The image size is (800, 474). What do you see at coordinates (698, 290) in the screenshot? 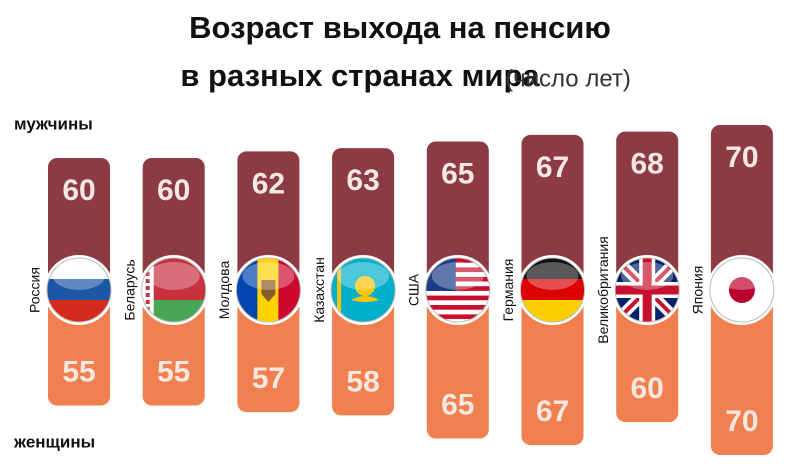
I see `country-label: Япония` at bounding box center [698, 290].